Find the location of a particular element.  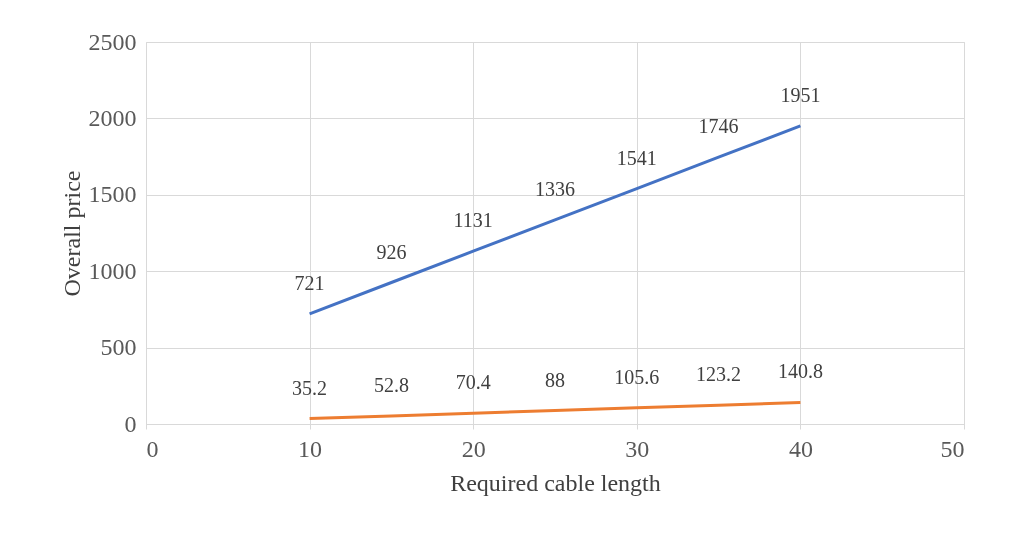

x-axis-title: Required cable length is located at coordinates (555, 482).